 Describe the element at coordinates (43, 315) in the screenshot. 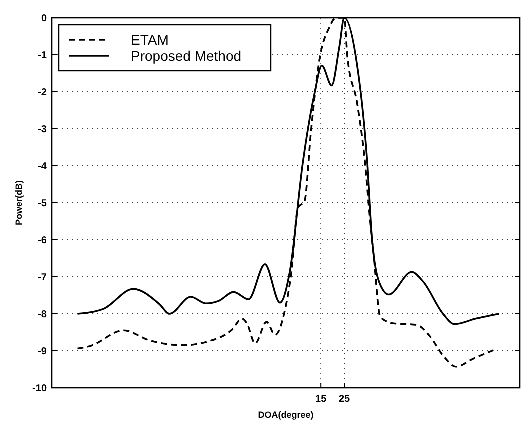

I see `y-tick-label: -8` at that location.